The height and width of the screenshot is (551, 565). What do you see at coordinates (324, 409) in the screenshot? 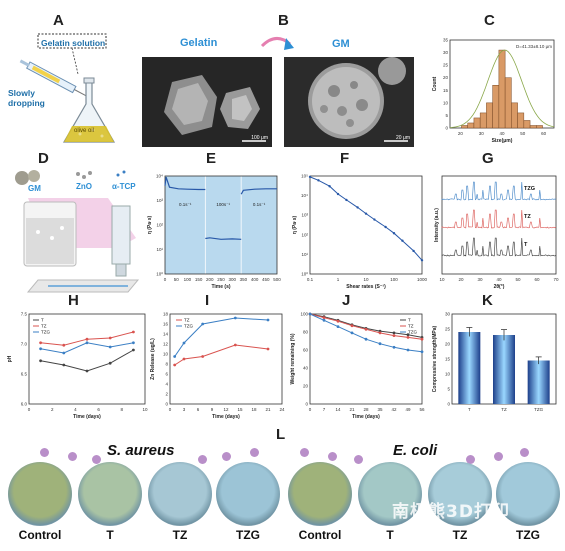
I see `chart-j-xtick: 7` at bounding box center [324, 409].